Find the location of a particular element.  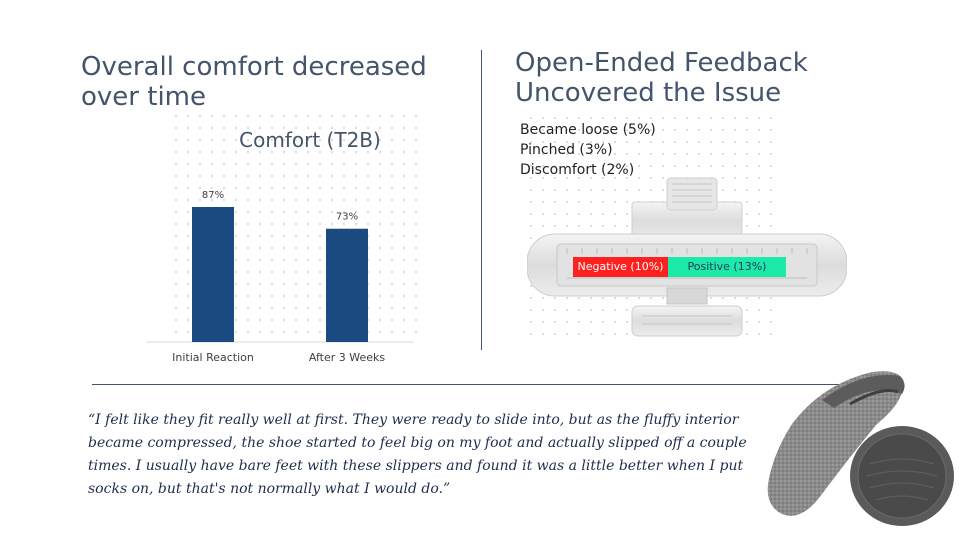

category-label: After 3 Weeks is located at coordinates (347, 357).